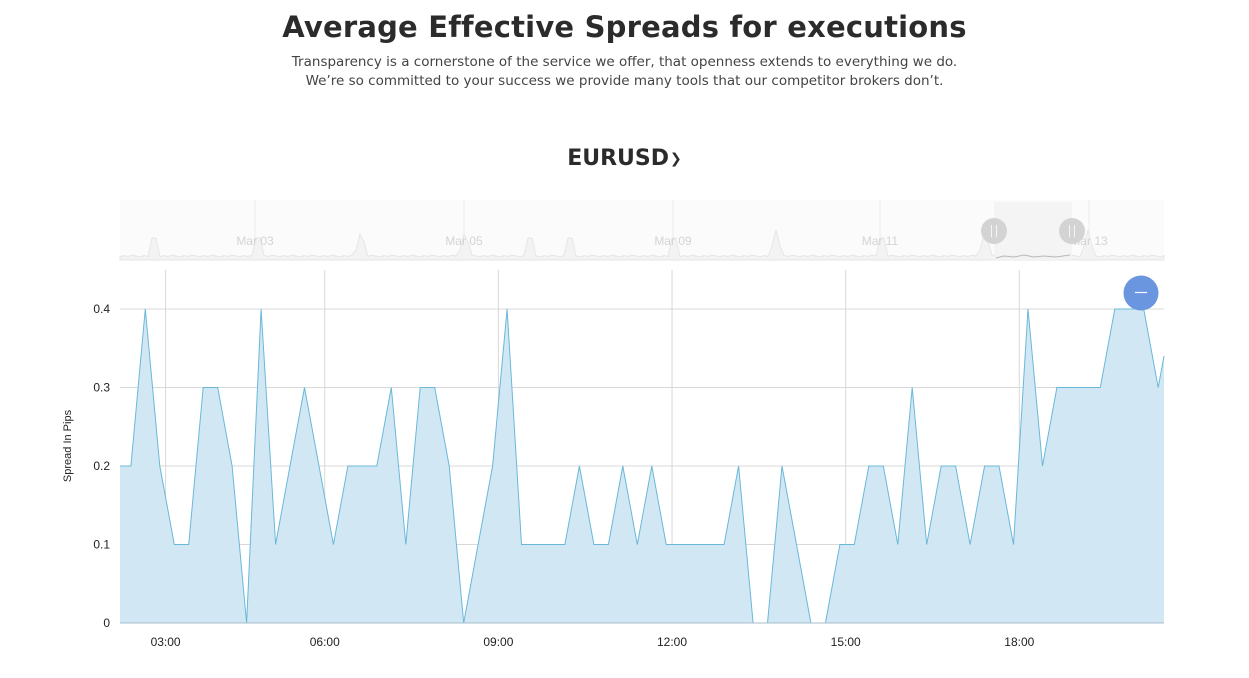  I want to click on navigator-date-label: Mar 03, so click(255, 241).